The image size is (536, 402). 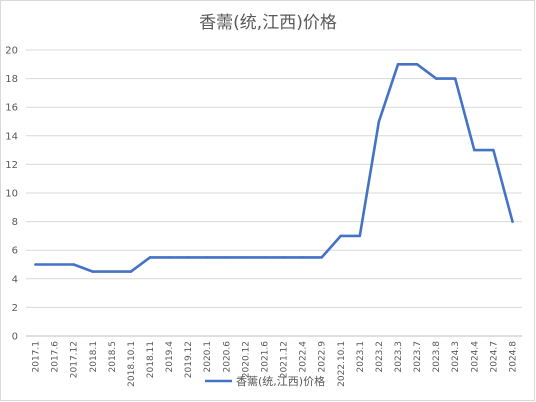 I want to click on y-tick-label: 8, so click(x=15, y=222).